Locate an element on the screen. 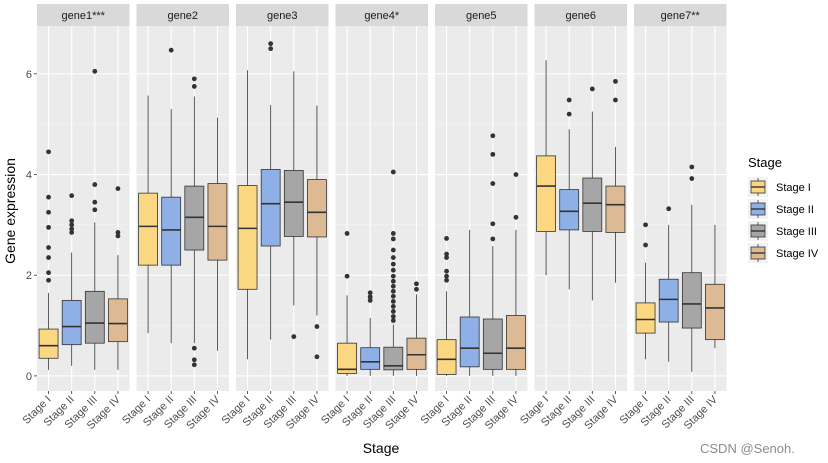  x-axis-title: Stage is located at coordinates (381, 448).